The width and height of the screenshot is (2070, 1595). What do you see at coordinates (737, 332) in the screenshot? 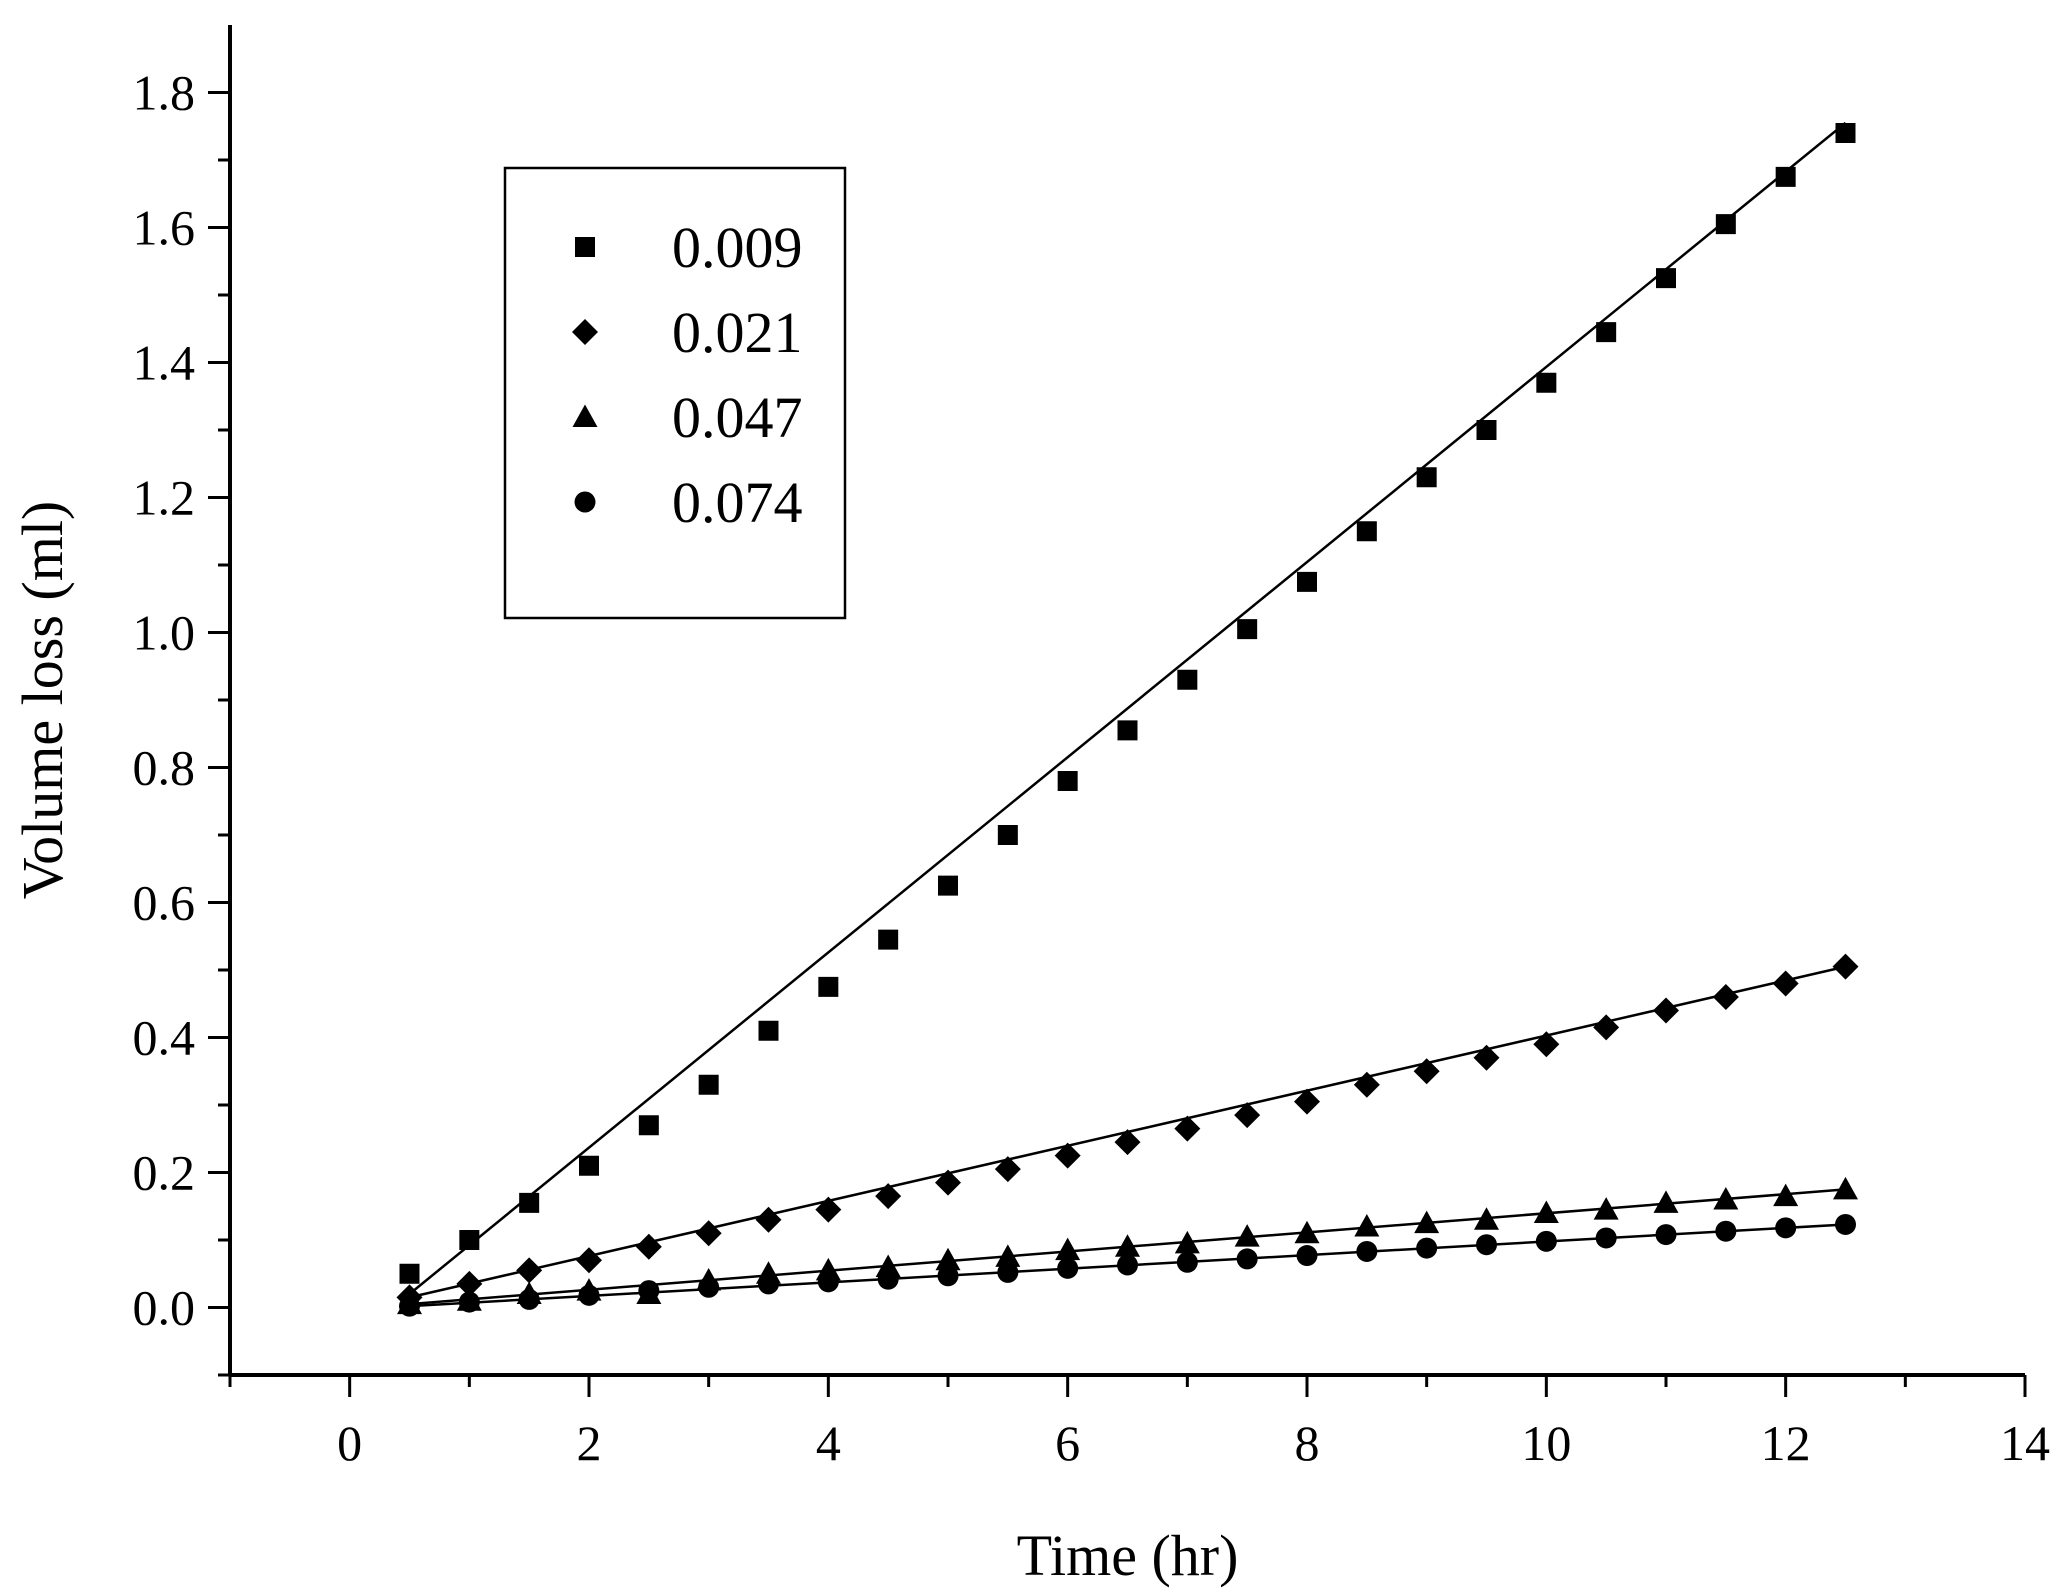
I see `legend-label: 0.021` at bounding box center [737, 332].